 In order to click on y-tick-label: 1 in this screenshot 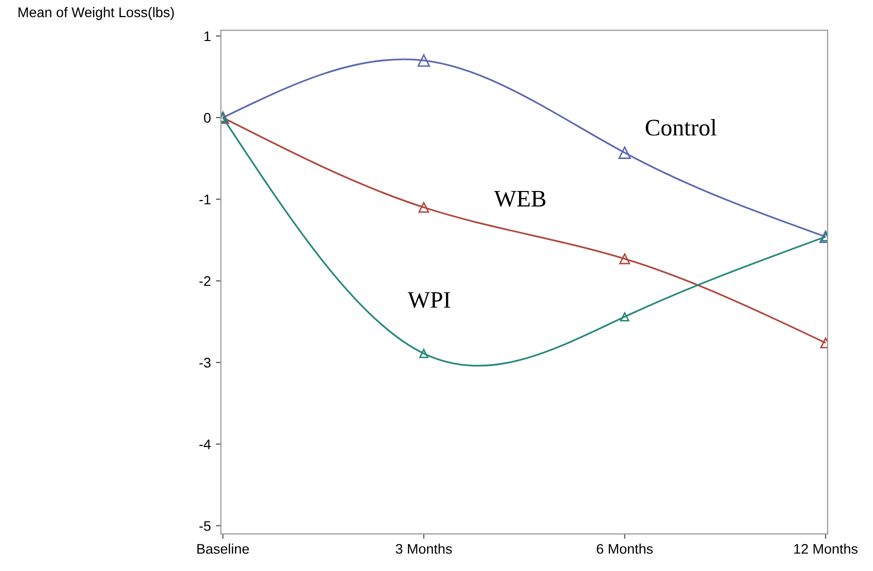, I will do `click(207, 36)`.